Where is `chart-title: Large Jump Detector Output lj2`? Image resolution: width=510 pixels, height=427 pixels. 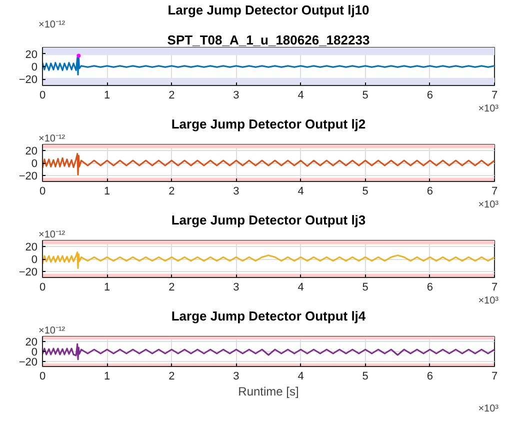 chart-title: Large Jump Detector Output lj2 is located at coordinates (268, 124).